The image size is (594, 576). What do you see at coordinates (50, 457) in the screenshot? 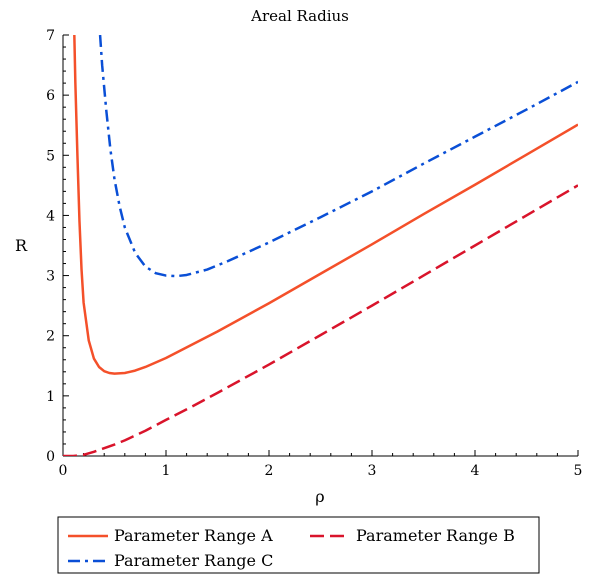
I see `y-tick-label: 0` at bounding box center [50, 457].